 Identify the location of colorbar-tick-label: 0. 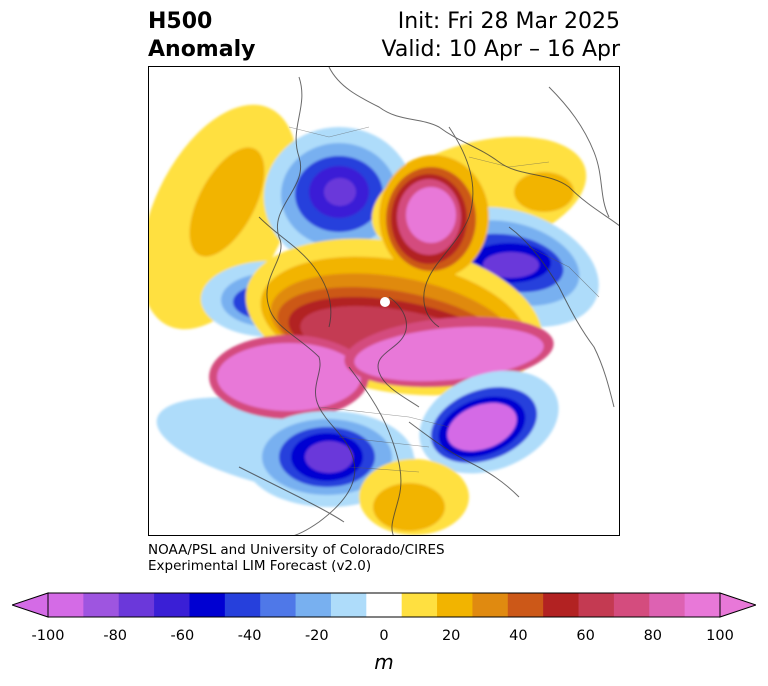
(384, 636).